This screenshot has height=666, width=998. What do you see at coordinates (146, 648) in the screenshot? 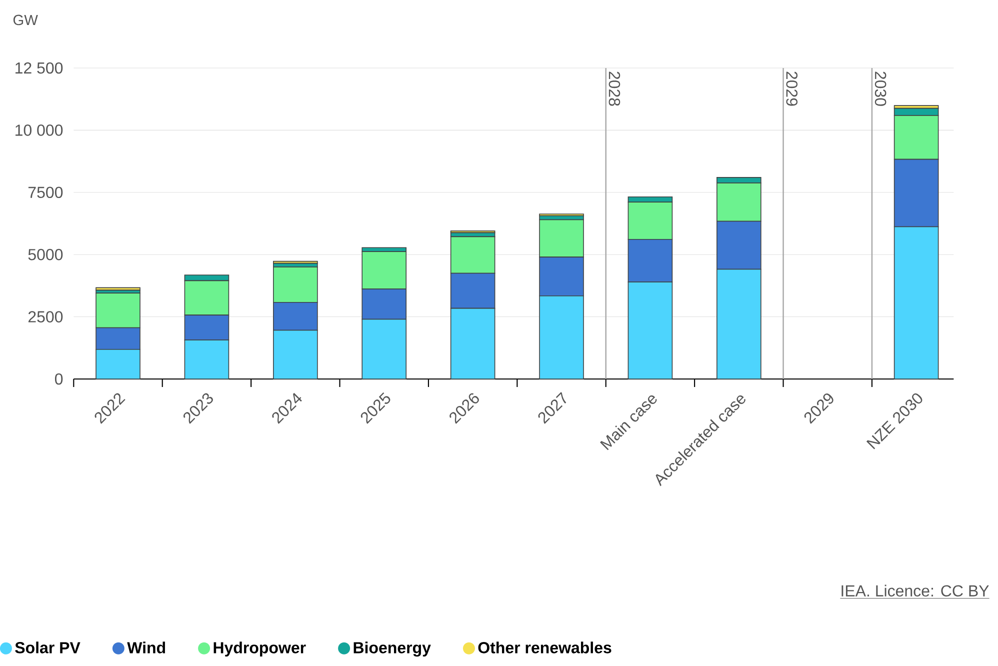
I see `legend-label: Wind` at bounding box center [146, 648].